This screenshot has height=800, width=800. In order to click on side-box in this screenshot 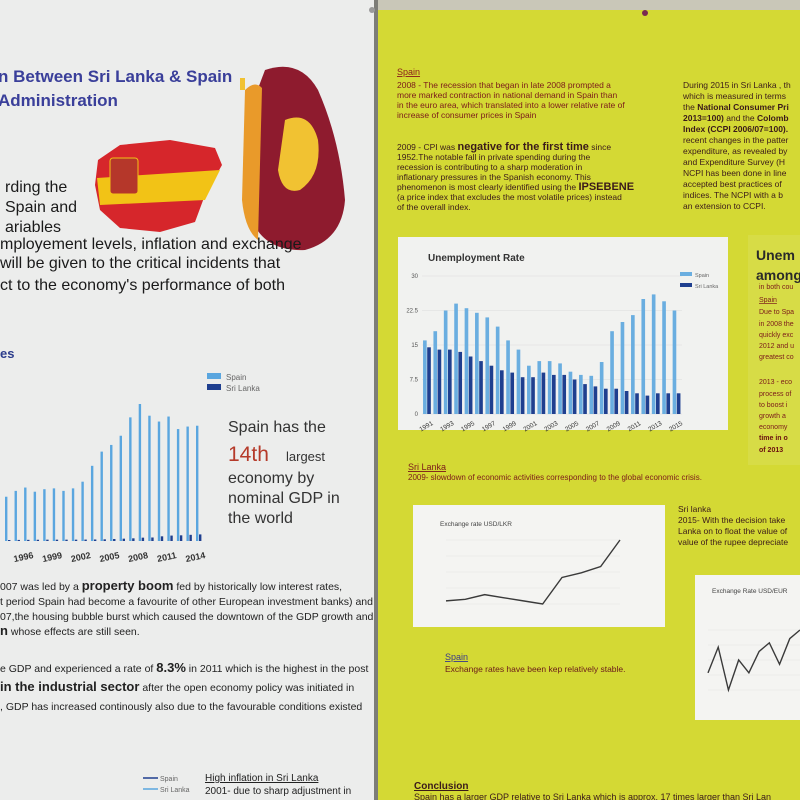, I will do `click(774, 350)`.